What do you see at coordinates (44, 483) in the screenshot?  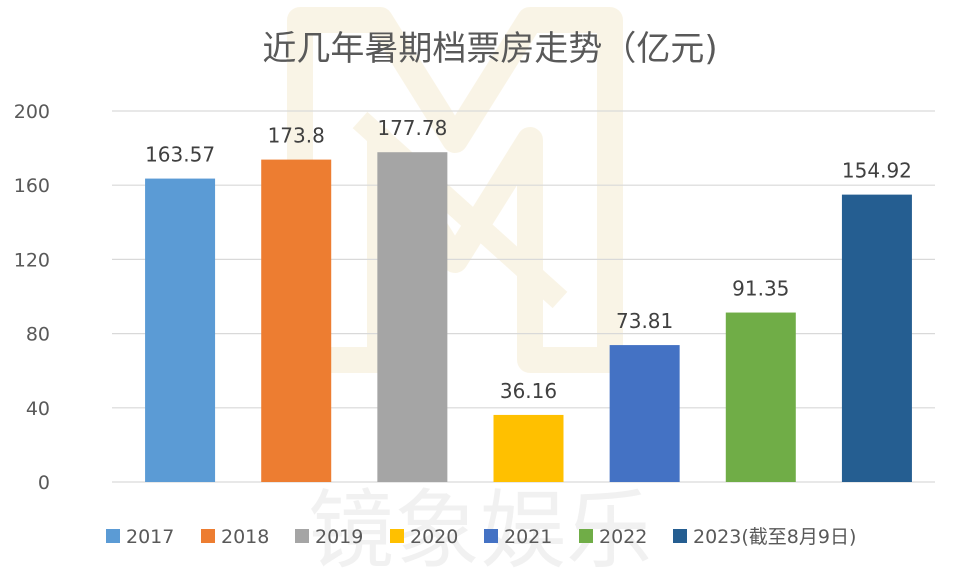 I see `y-tick-label: 0` at bounding box center [44, 483].